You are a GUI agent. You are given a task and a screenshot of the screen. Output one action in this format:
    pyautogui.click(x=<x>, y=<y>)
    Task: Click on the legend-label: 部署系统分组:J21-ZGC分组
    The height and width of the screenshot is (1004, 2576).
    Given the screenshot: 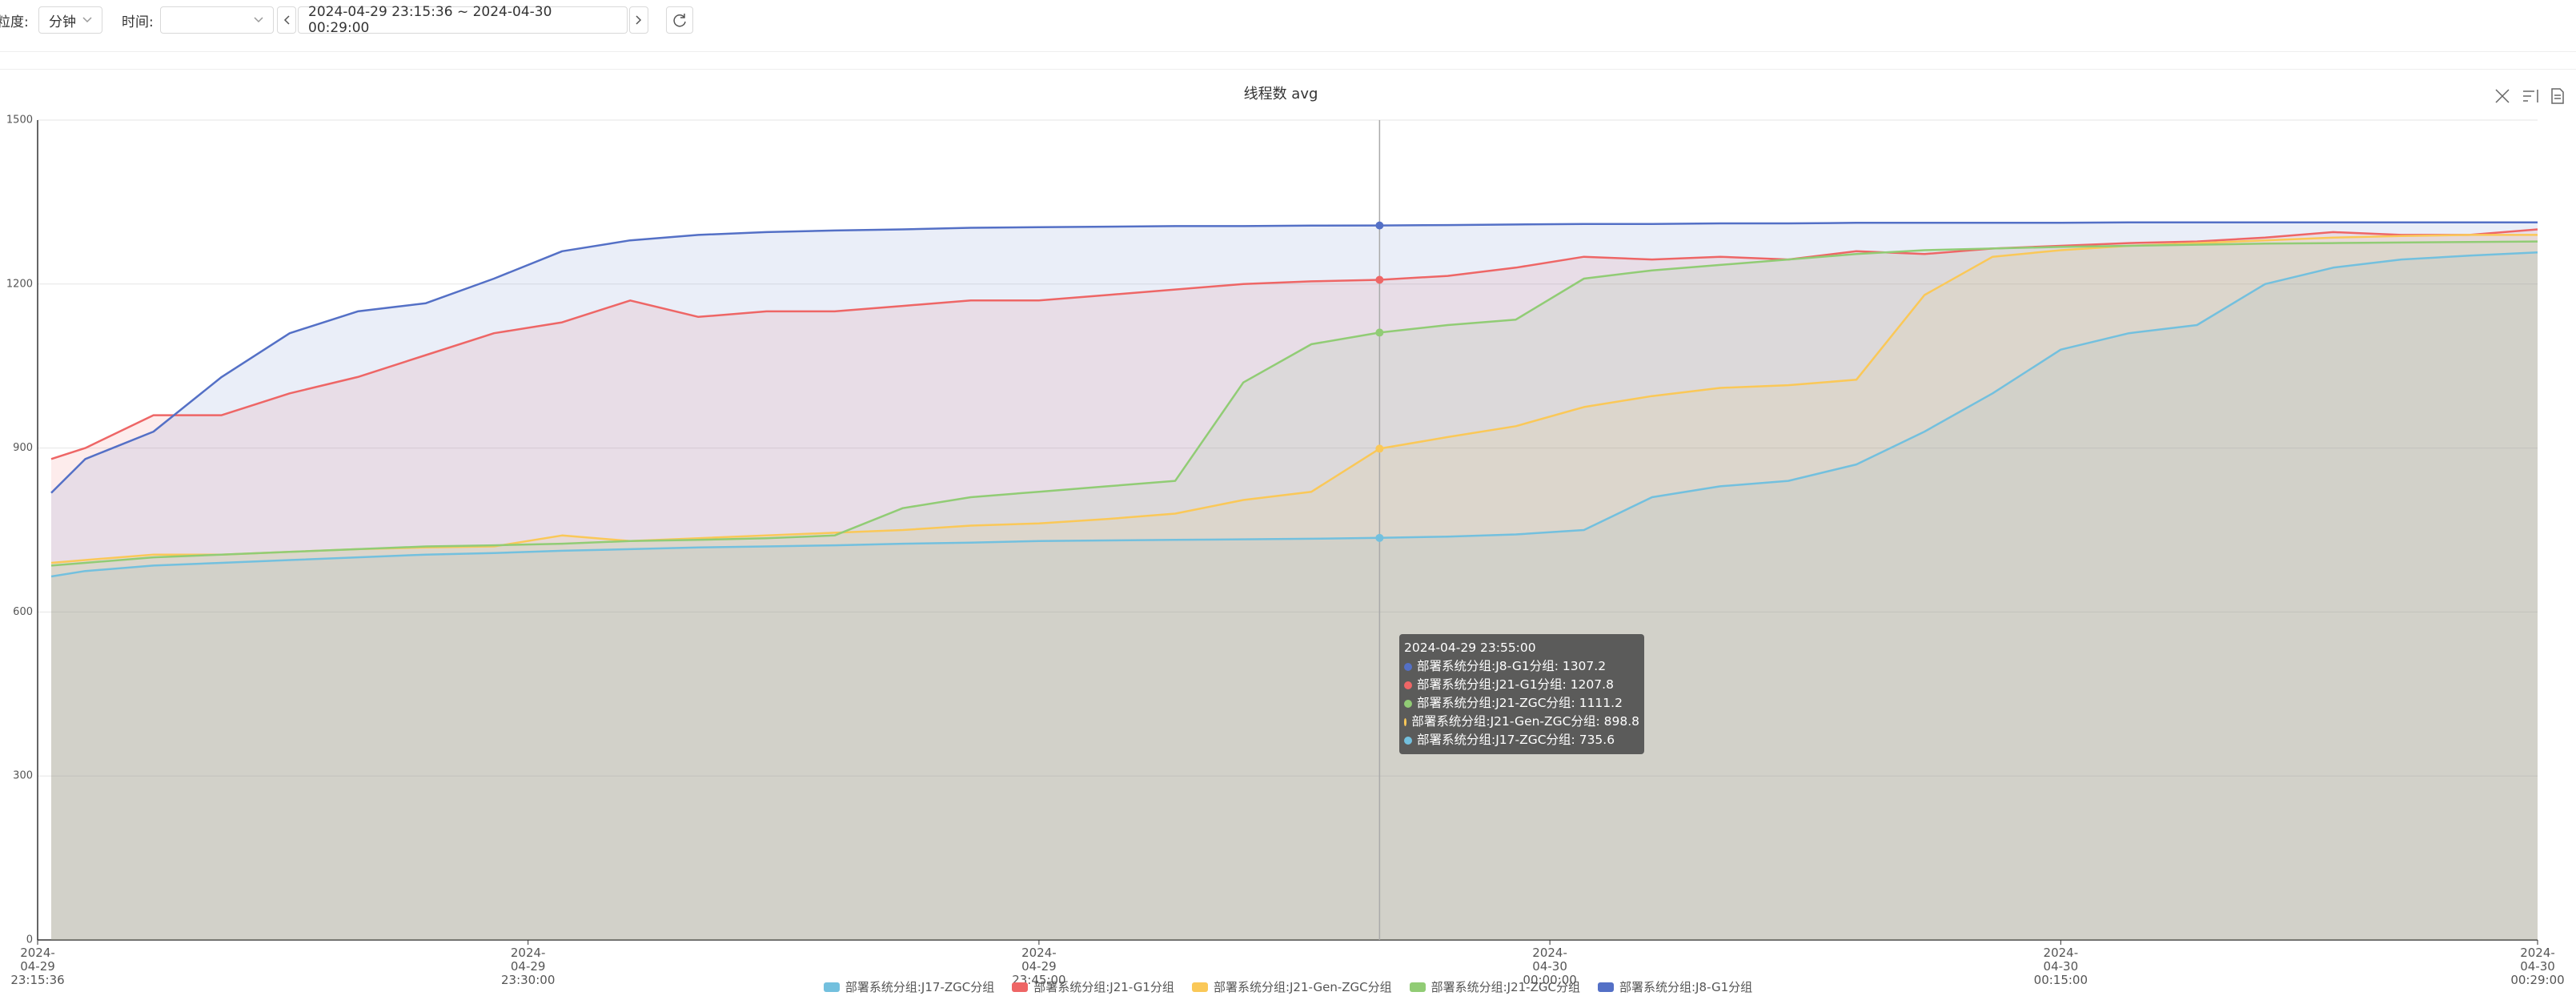 What is the action you would take?
    pyautogui.click(x=1505, y=987)
    